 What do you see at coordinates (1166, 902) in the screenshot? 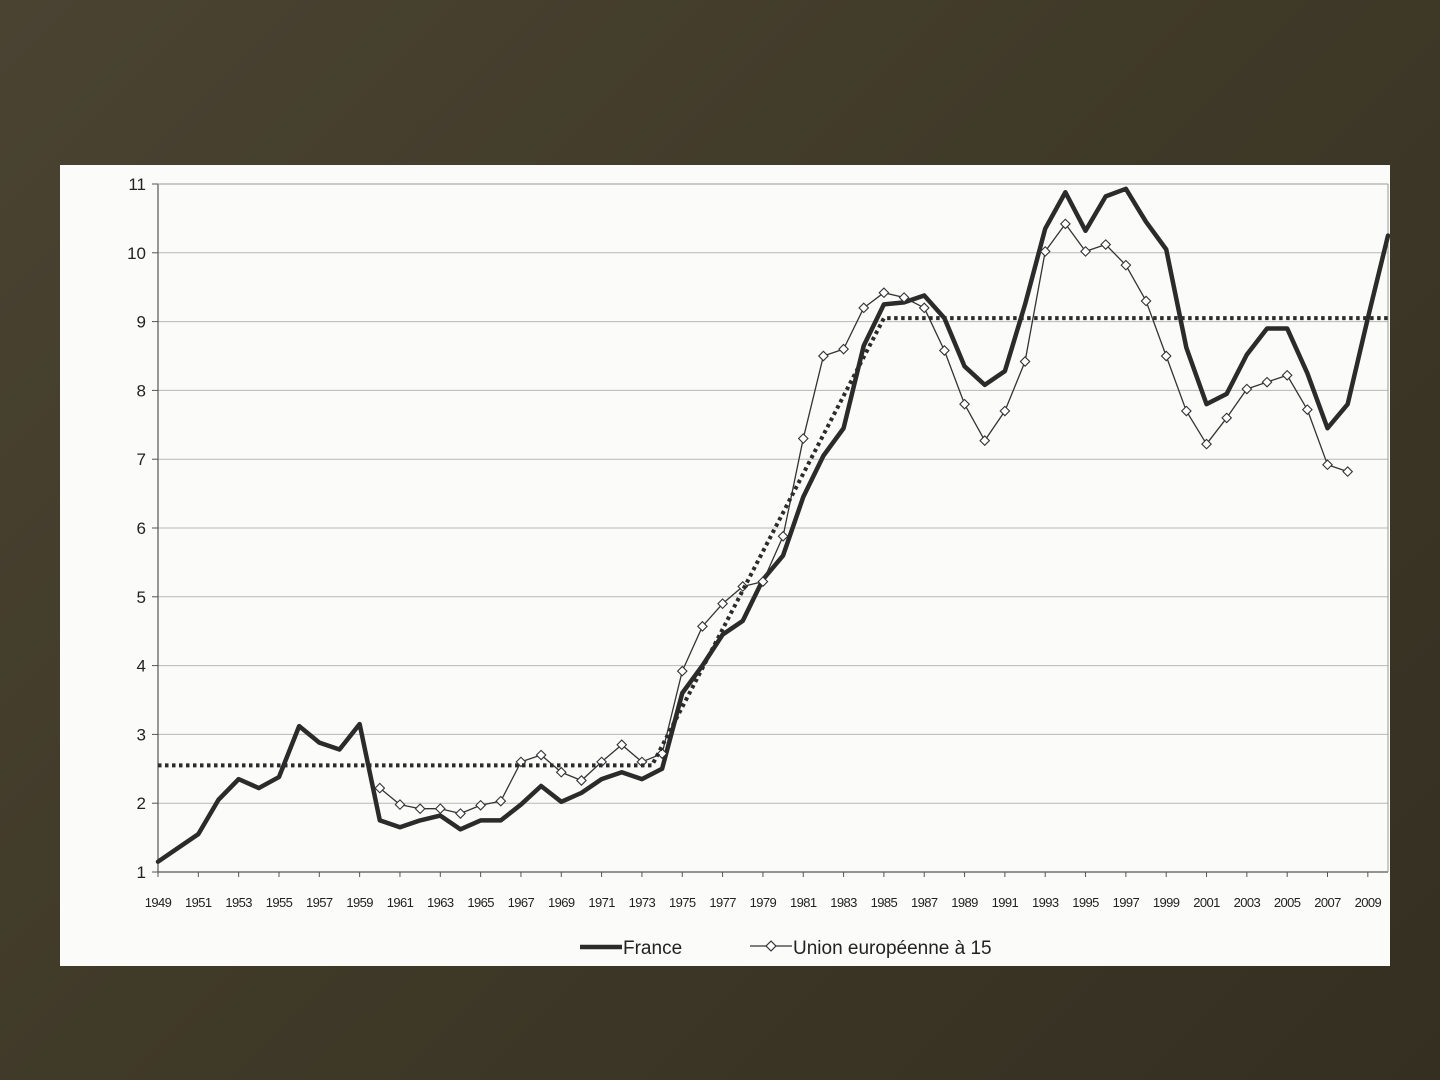
I see `x-tick-label: 1999` at bounding box center [1166, 902].